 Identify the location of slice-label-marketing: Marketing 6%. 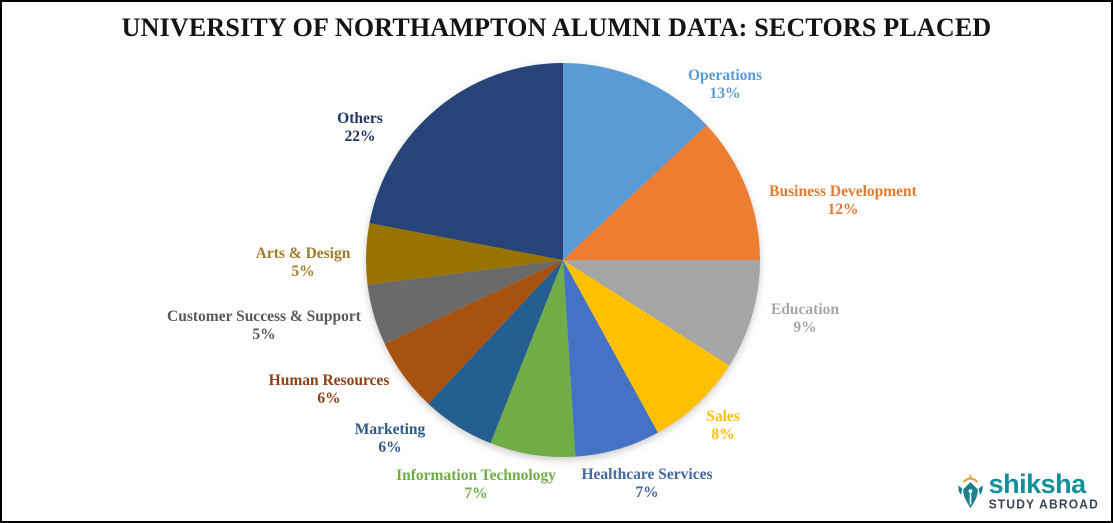
(390, 439).